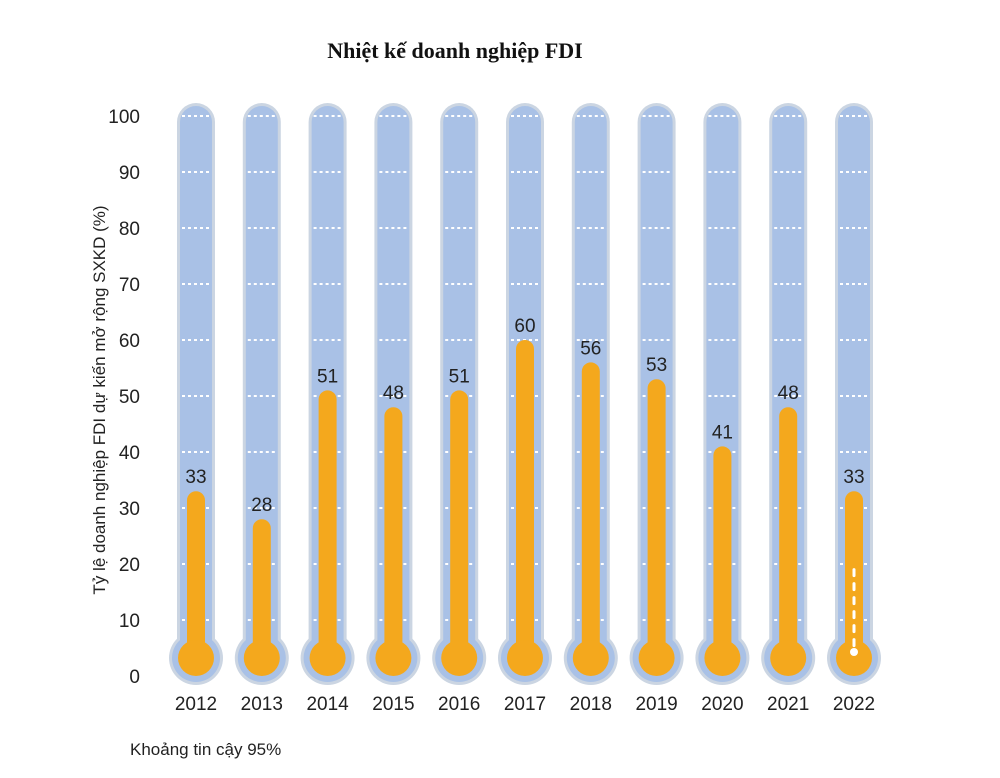  What do you see at coordinates (124, 117) in the screenshot?
I see `y-tick-label: 100` at bounding box center [124, 117].